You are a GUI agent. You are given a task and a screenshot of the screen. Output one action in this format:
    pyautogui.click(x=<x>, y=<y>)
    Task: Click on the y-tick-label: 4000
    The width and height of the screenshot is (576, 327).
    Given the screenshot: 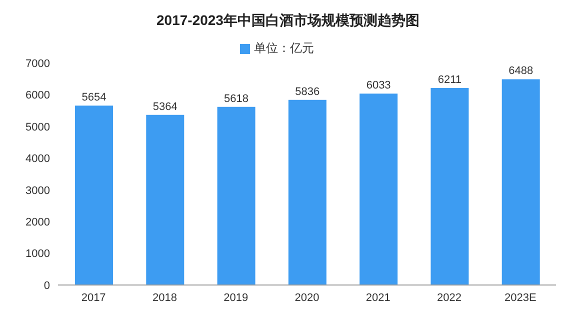 What is the action you would take?
    pyautogui.click(x=38, y=159)
    